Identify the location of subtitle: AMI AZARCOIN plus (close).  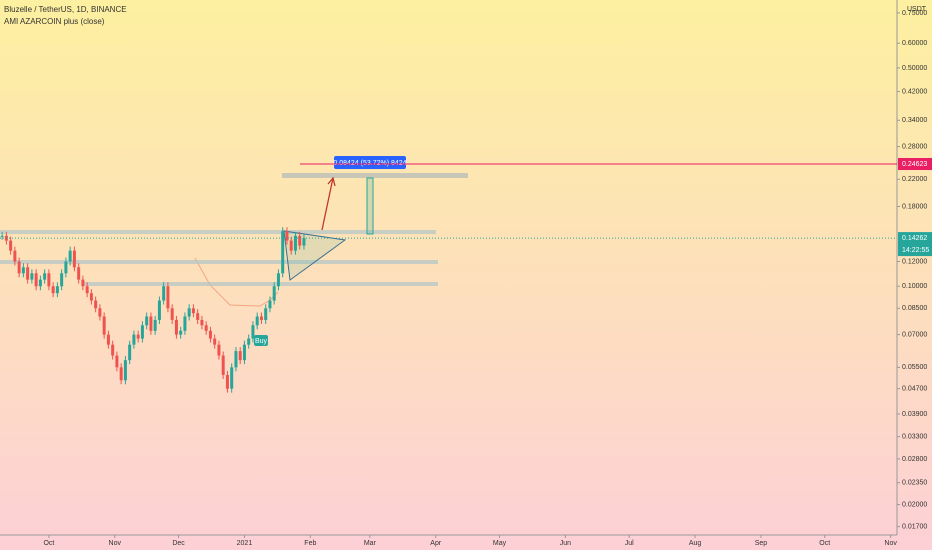
(54, 21).